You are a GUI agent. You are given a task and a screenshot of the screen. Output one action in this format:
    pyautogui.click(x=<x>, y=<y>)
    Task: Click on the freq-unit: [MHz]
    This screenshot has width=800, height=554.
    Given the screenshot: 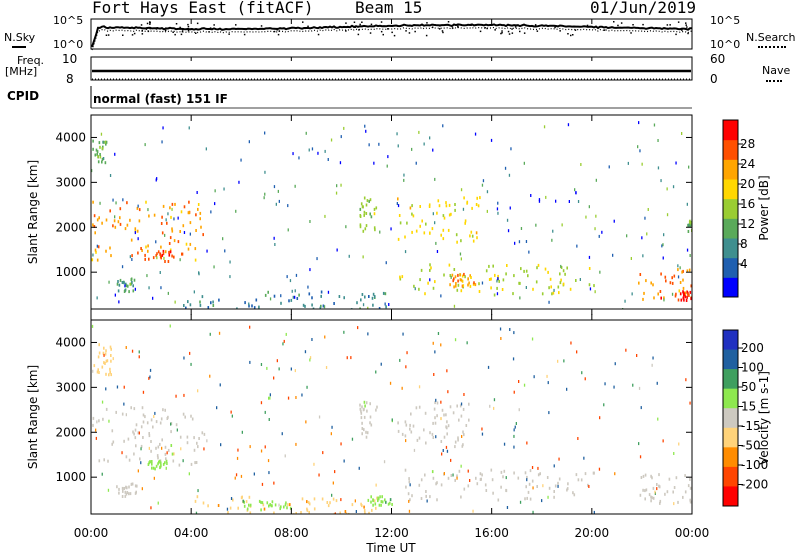 What is the action you would take?
    pyautogui.click(x=21, y=71)
    